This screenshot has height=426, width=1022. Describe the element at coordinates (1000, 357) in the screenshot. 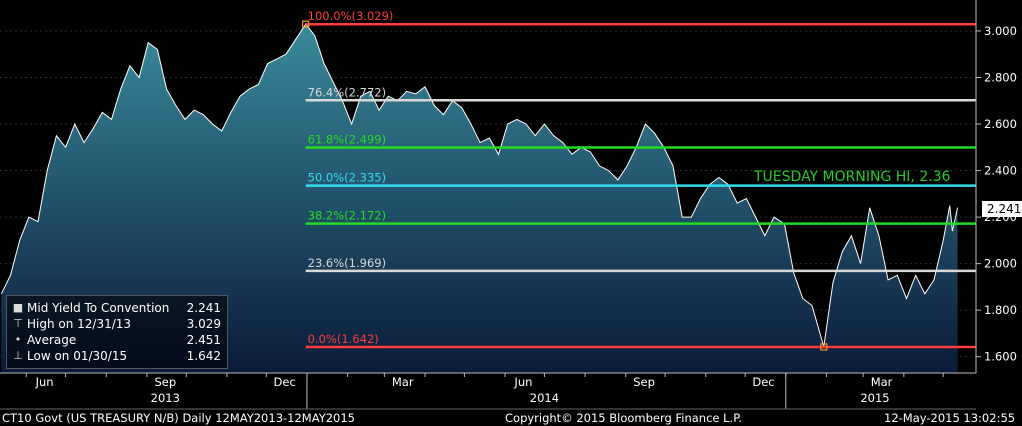

I see `y-tick-label: 1.600` at that location.